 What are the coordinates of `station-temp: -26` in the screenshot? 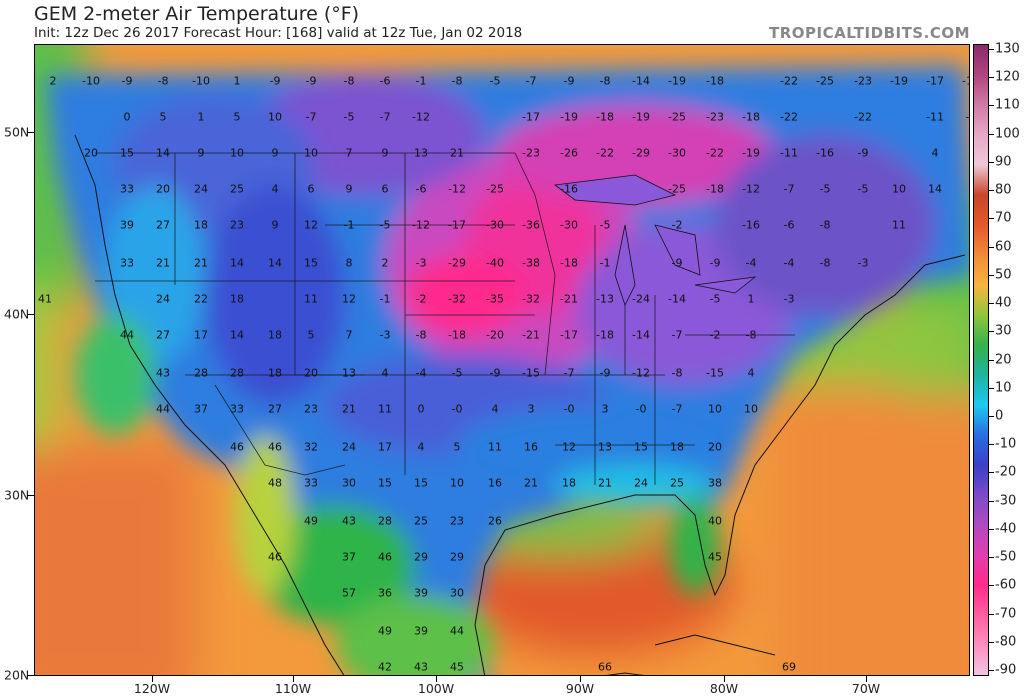 It's located at (569, 153).